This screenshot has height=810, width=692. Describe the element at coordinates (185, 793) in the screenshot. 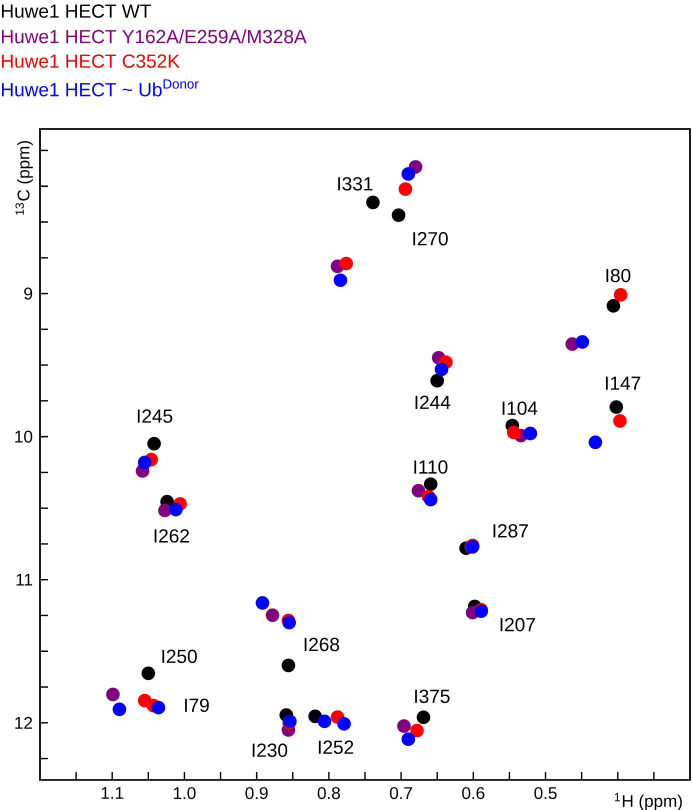

I see `x-tick-label: 1.0` at that location.